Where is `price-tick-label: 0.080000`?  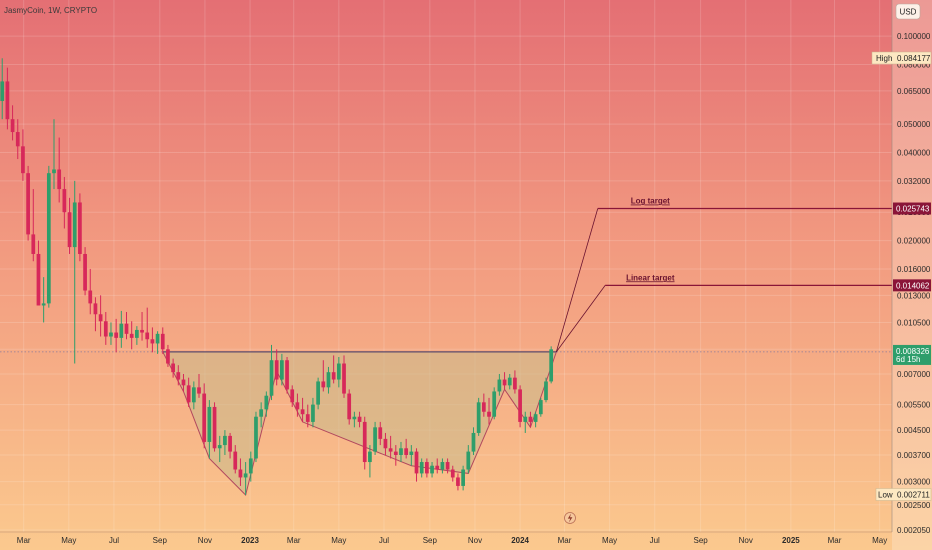
price-tick-label: 0.080000 is located at coordinates (914, 64).